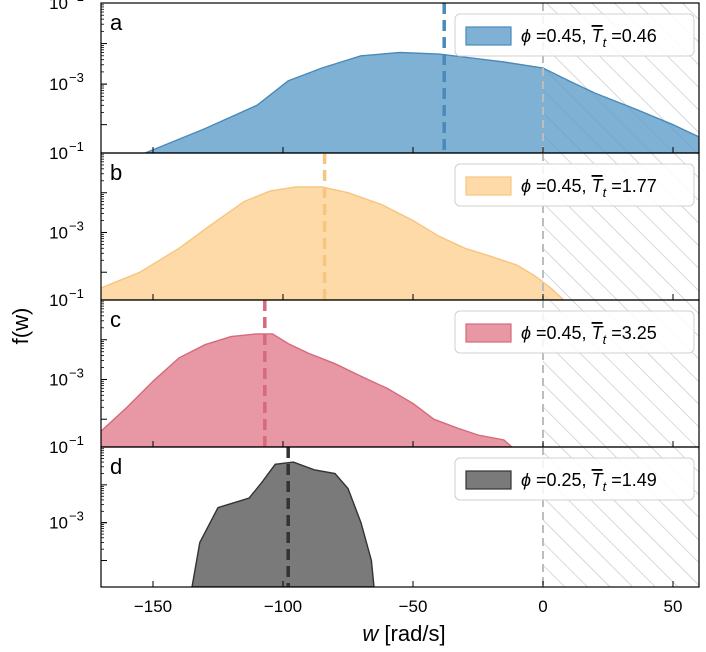  Describe the element at coordinates (589, 188) in the screenshot. I see `legend-label: ϕ =0.45, Tt =1.77` at that location.